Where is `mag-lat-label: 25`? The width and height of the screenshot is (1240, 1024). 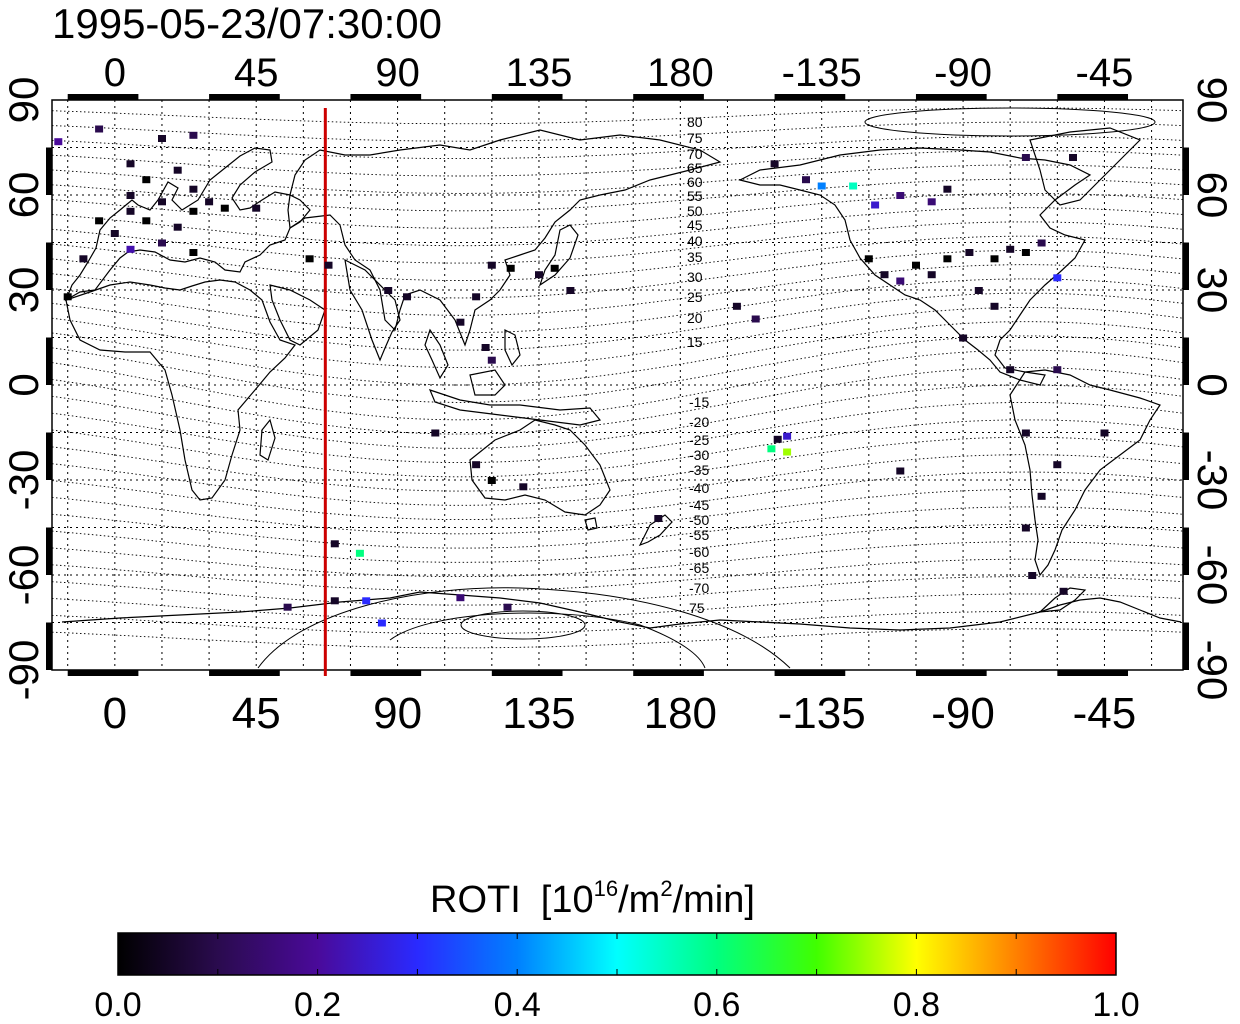 mag-lat-label: 25 is located at coordinates (695, 297).